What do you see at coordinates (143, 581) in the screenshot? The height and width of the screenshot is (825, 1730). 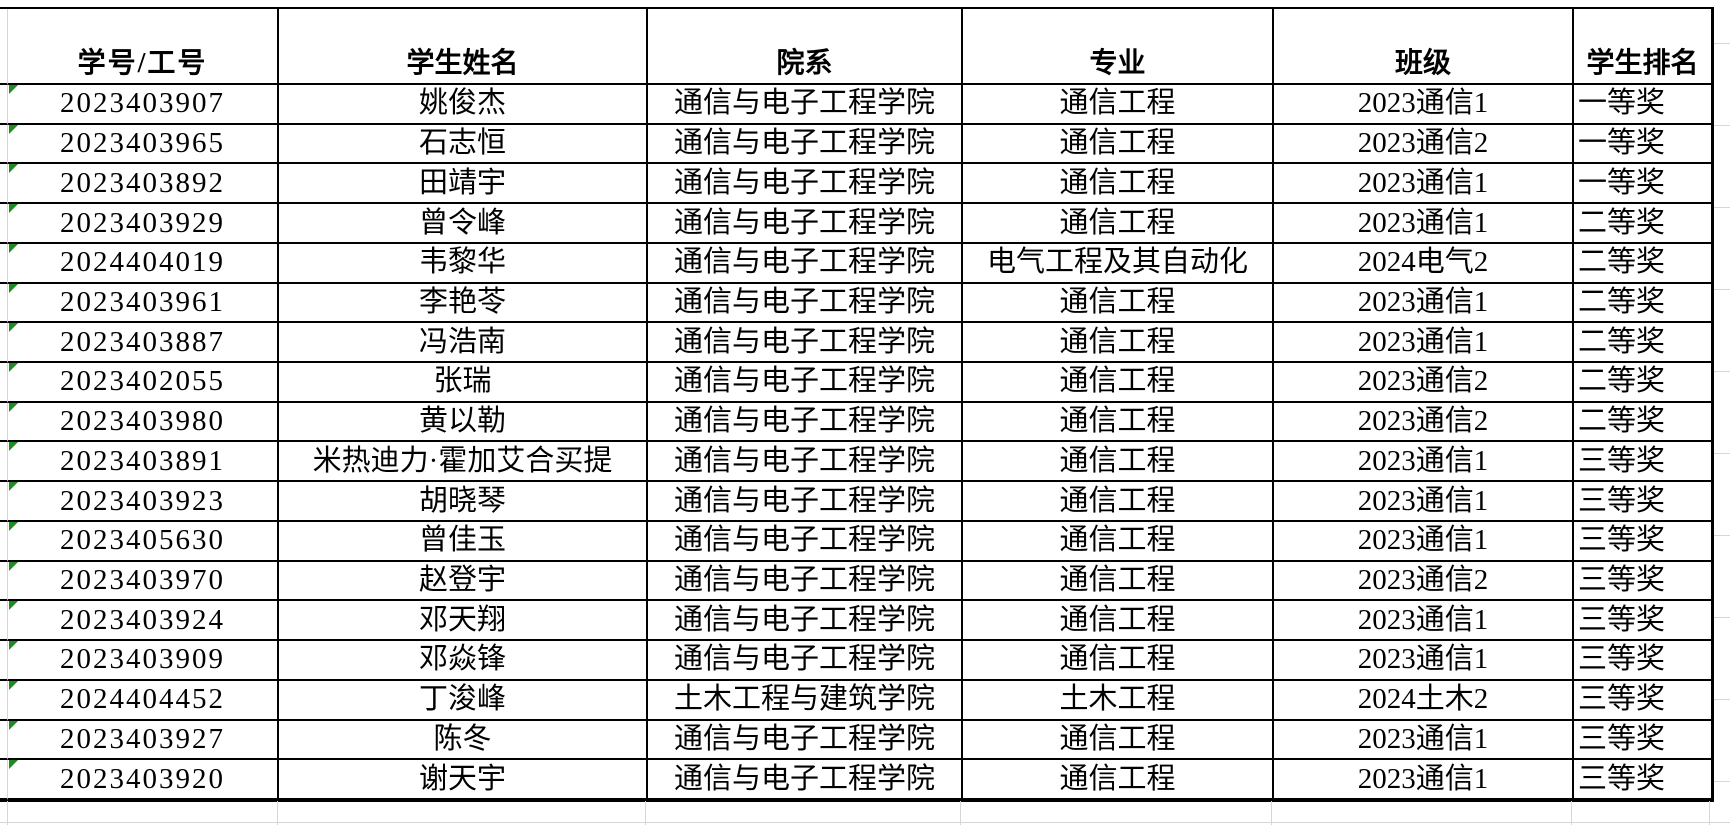 I see `cell-student-id: 2023403970` at bounding box center [143, 581].